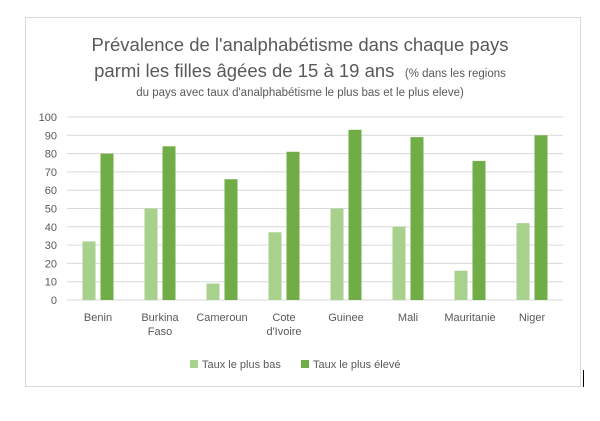  I want to click on x-tick-label-line: Burkina, so click(160, 318).